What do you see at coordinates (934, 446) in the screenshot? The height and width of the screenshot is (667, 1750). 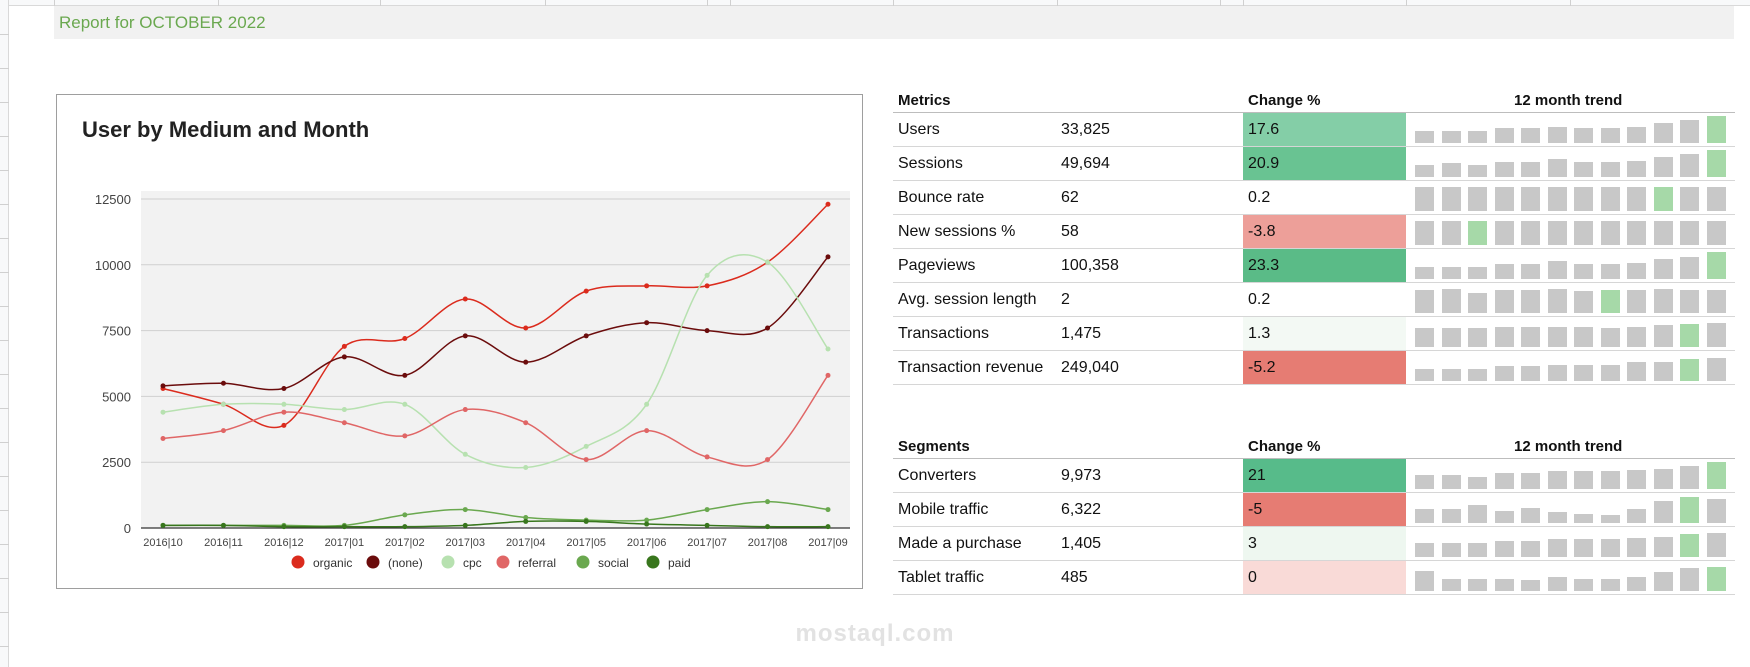 I see `segments-header-label: Segments` at bounding box center [934, 446].